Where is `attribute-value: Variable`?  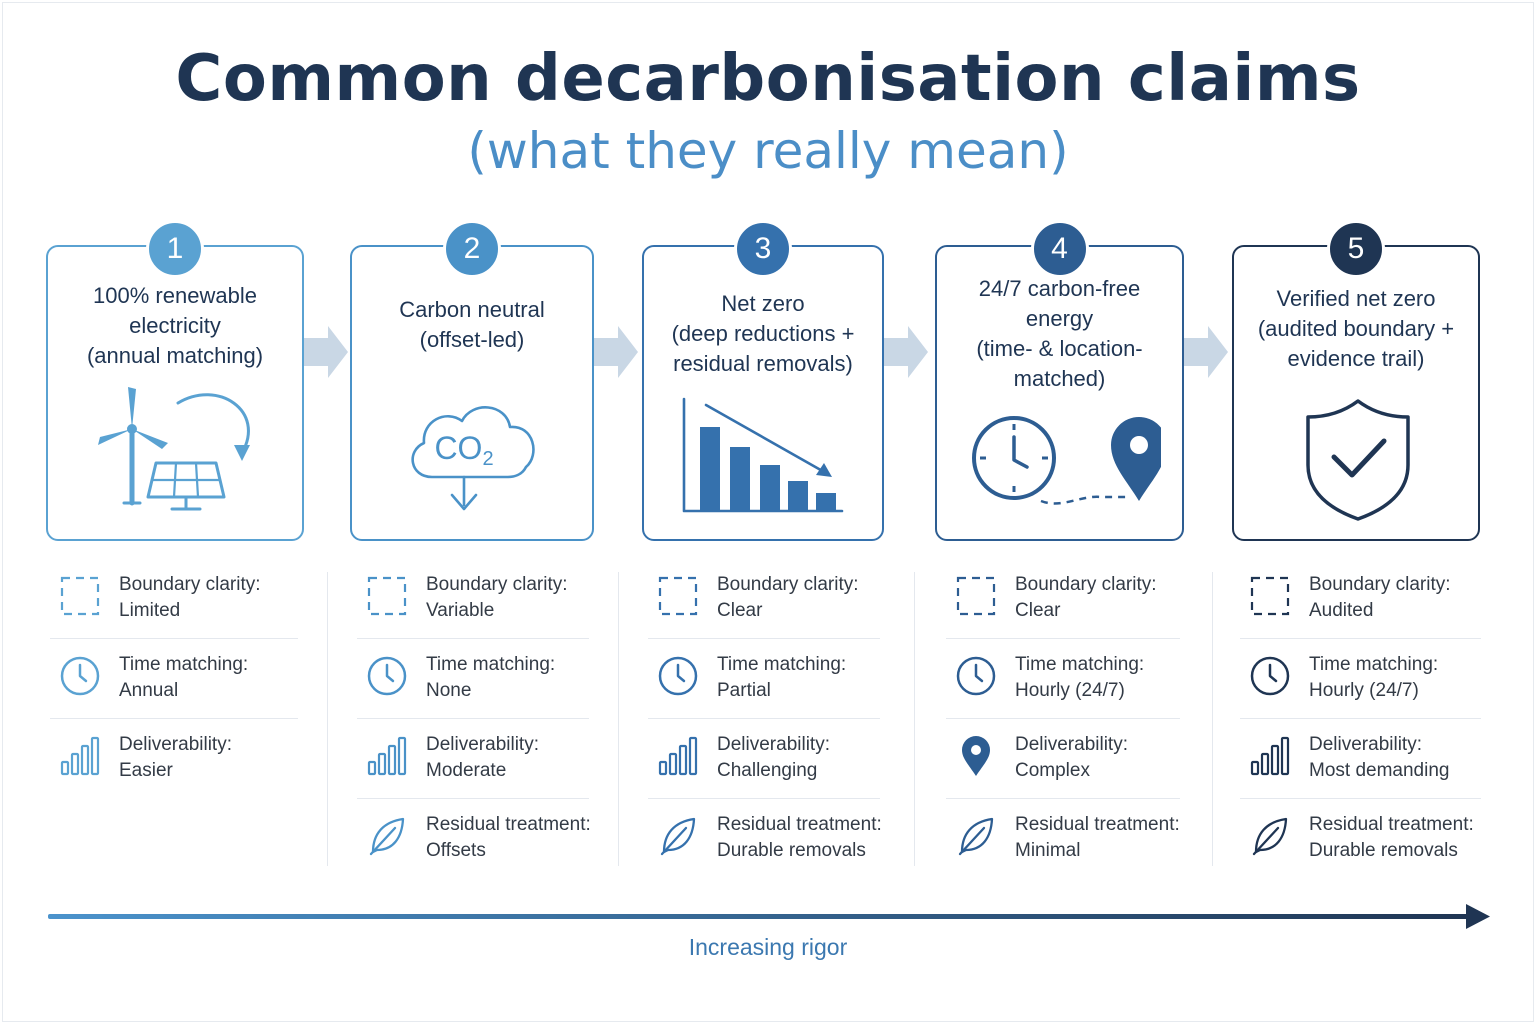
attribute-value: Variable is located at coordinates (460, 610).